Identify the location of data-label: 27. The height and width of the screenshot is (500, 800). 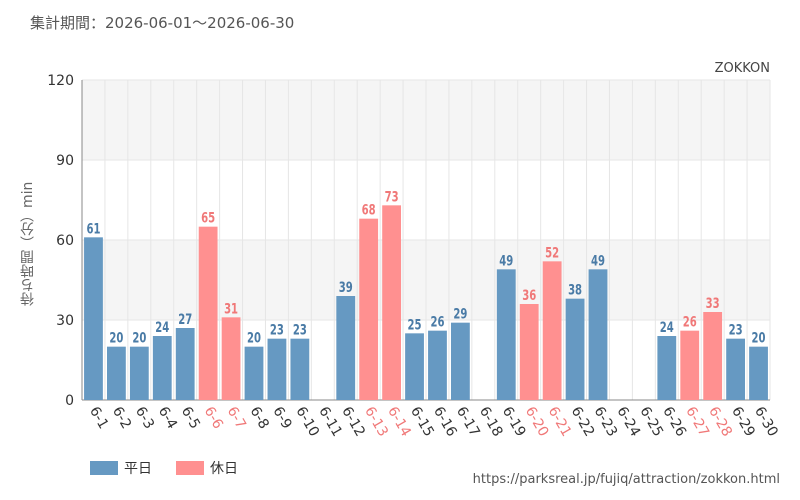
(185, 320).